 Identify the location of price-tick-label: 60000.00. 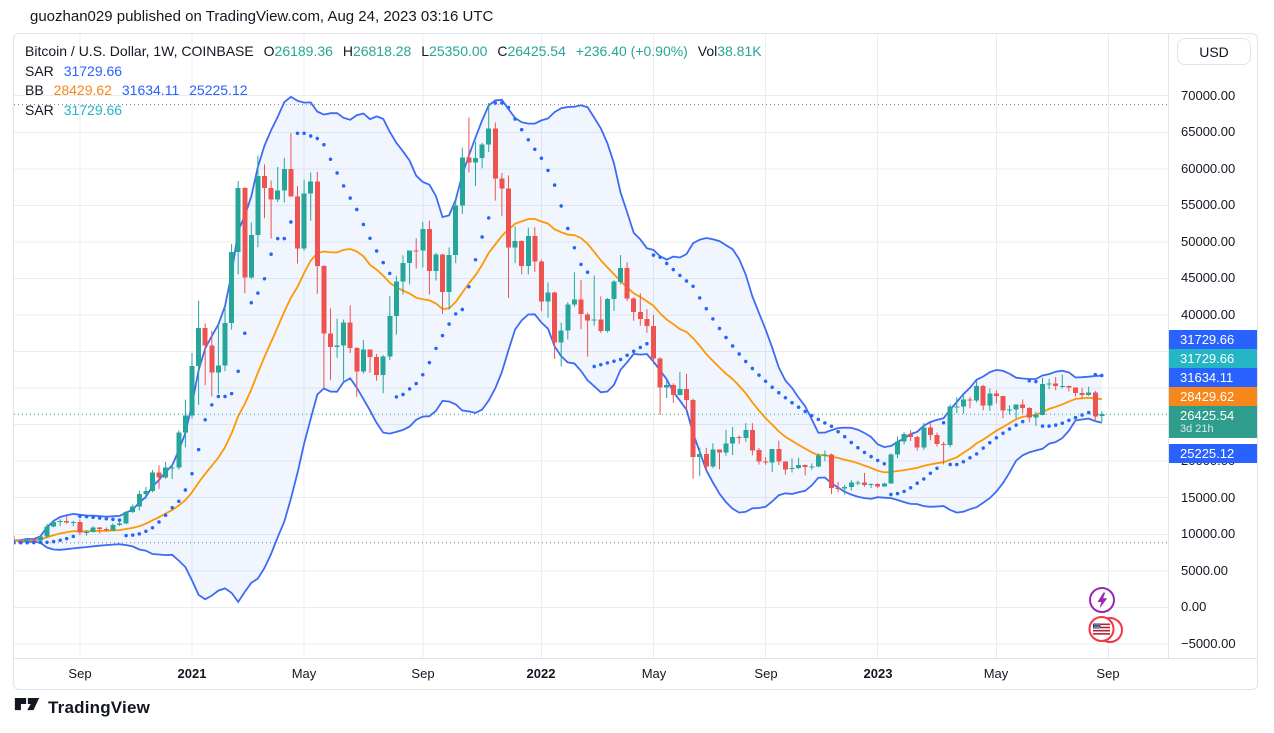
(1208, 168).